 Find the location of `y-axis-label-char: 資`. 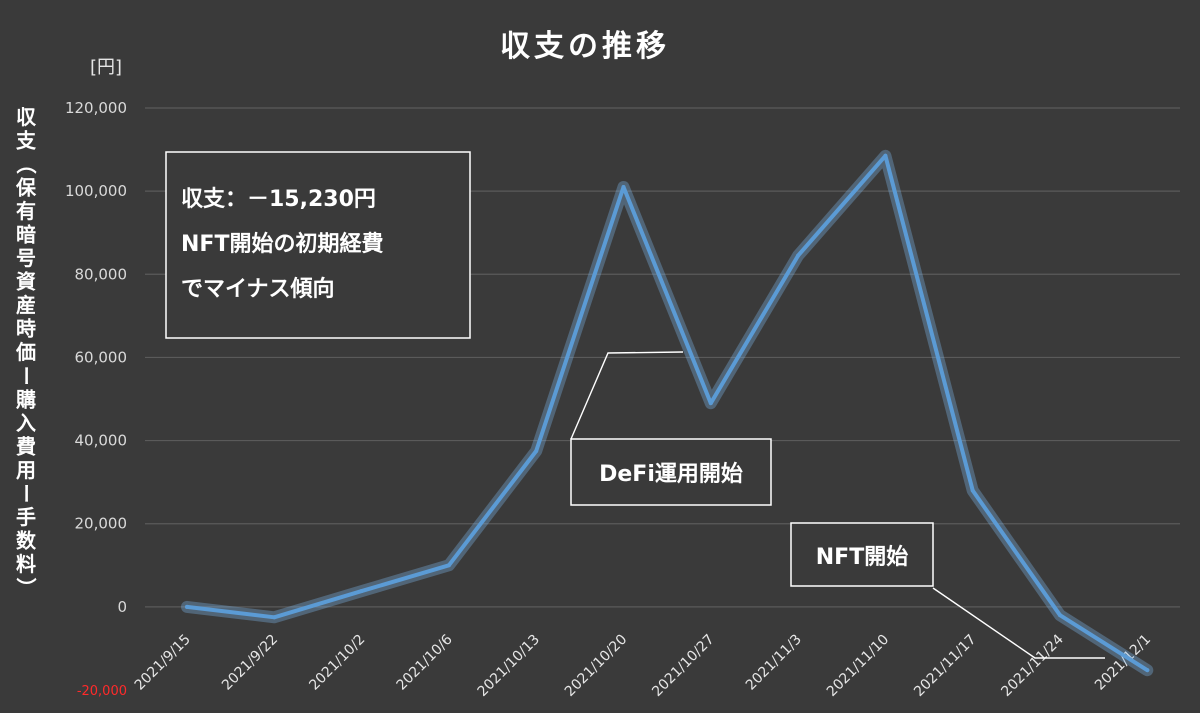

y-axis-label-char: 資 is located at coordinates (26, 282).